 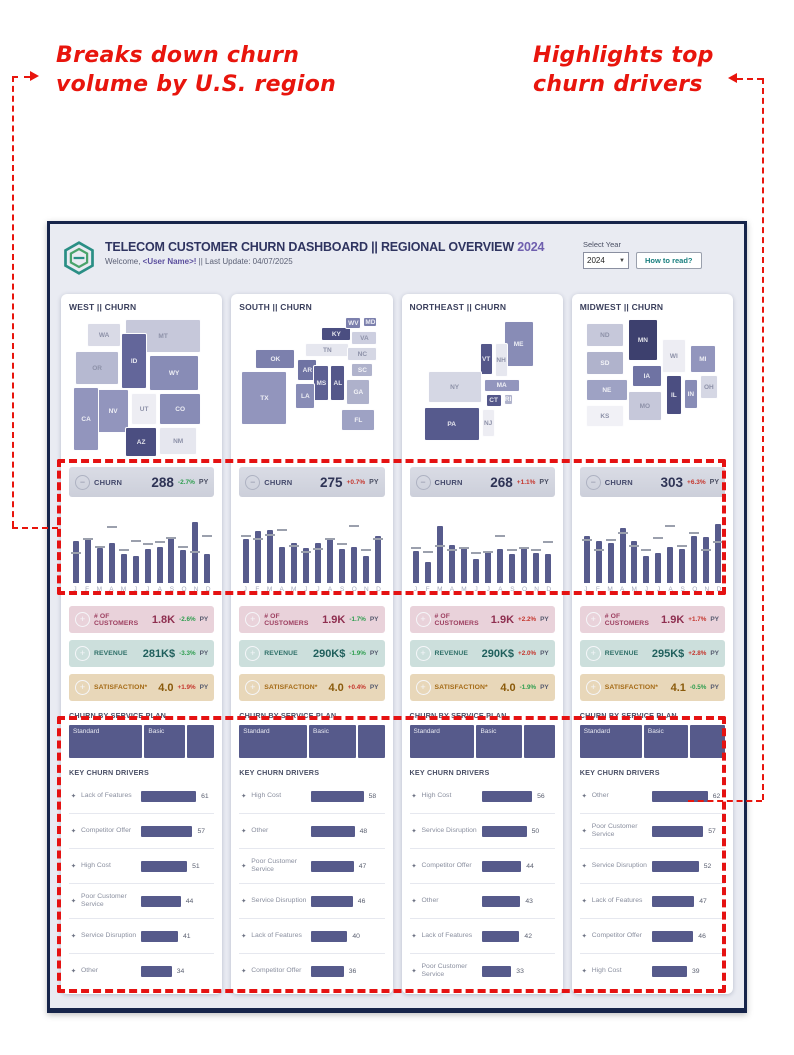 I want to click on state-co: CO, so click(x=180, y=409).